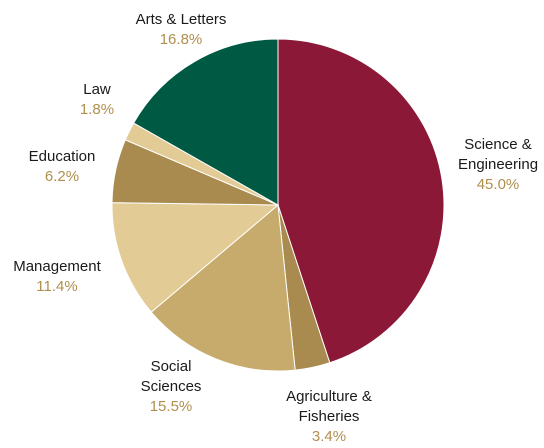 This screenshot has width=544, height=448. Describe the element at coordinates (205, 122) in the screenshot. I see `pie-slice-arts-letters` at that location.